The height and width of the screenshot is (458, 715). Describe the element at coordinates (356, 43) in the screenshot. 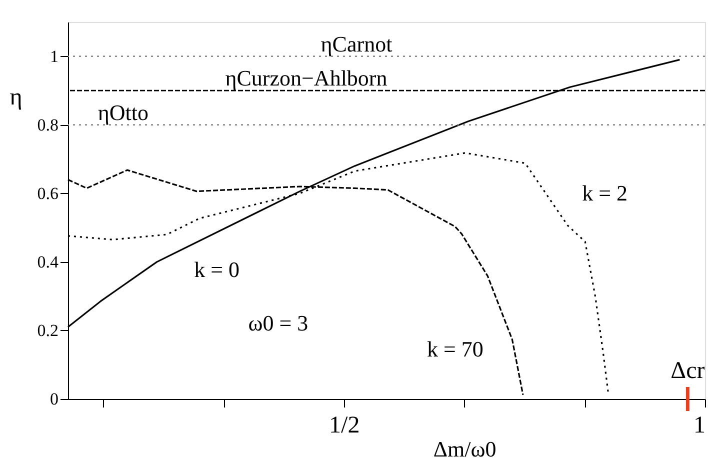

I see `ref-line-label: ηCarnot` at that location.